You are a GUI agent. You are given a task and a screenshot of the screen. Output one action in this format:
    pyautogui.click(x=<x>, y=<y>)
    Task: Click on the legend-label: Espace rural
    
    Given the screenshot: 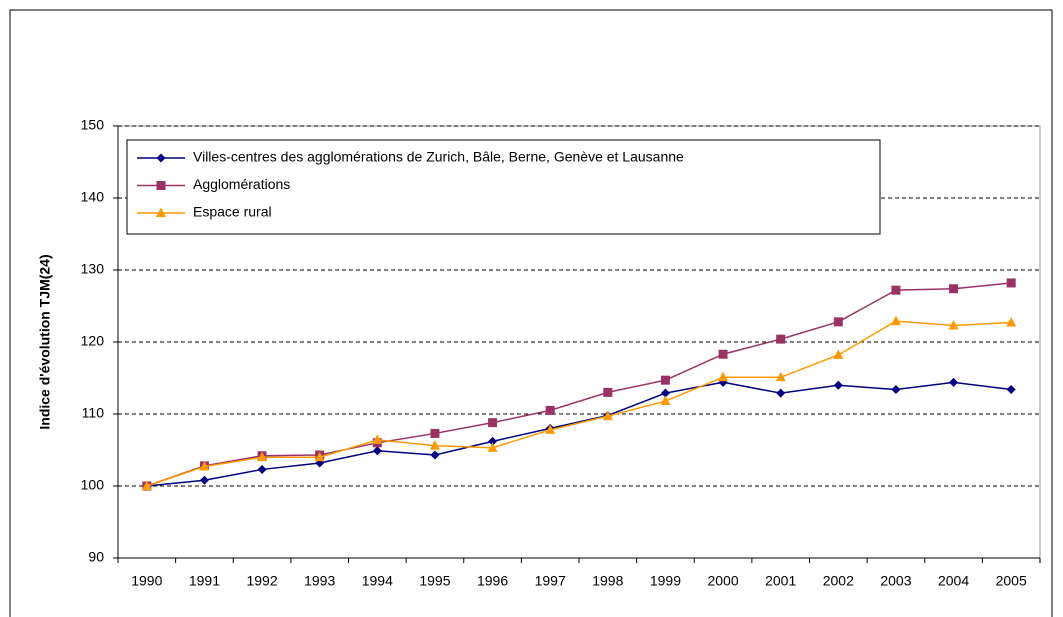 What is the action you would take?
    pyautogui.click(x=232, y=212)
    